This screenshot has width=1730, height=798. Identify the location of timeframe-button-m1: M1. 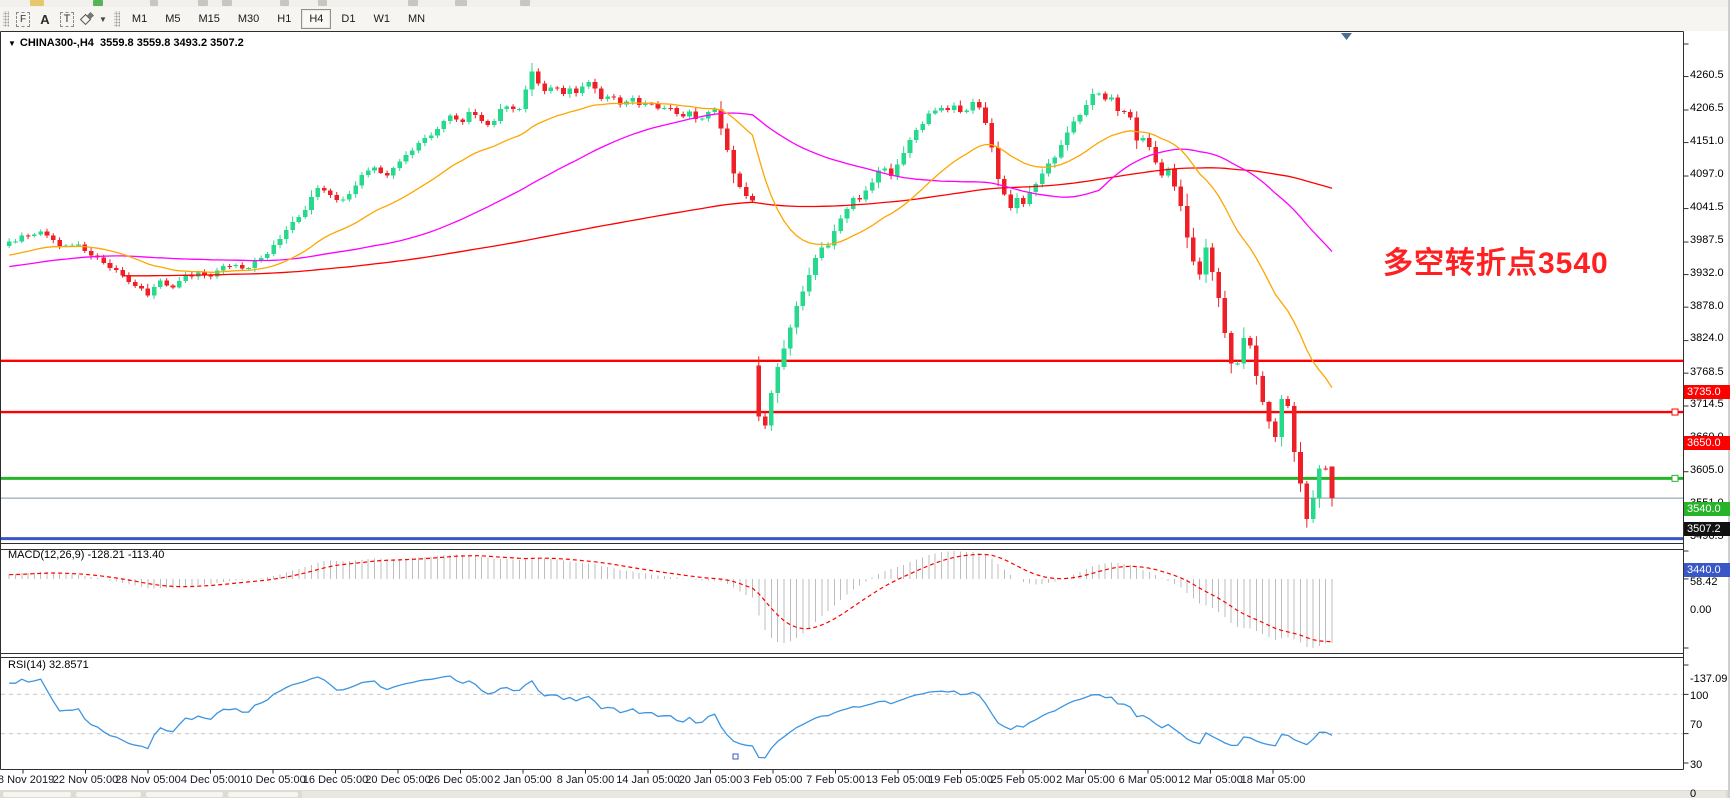
(139, 19).